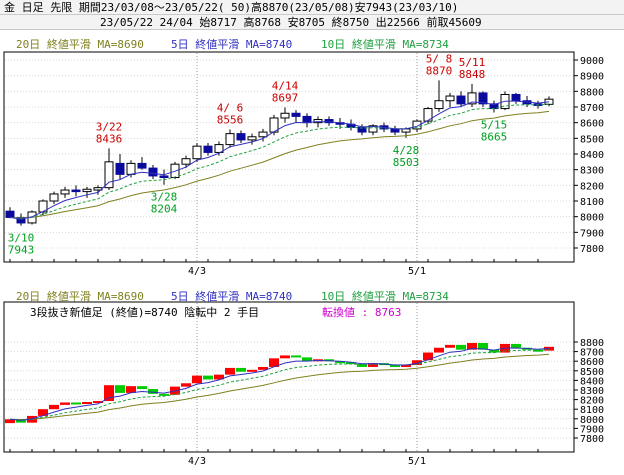 Image resolution: width=624 pixels, height=475 pixels. Describe the element at coordinates (592, 92) in the screenshot. I see `price-y-tick-label: 8800` at that location.